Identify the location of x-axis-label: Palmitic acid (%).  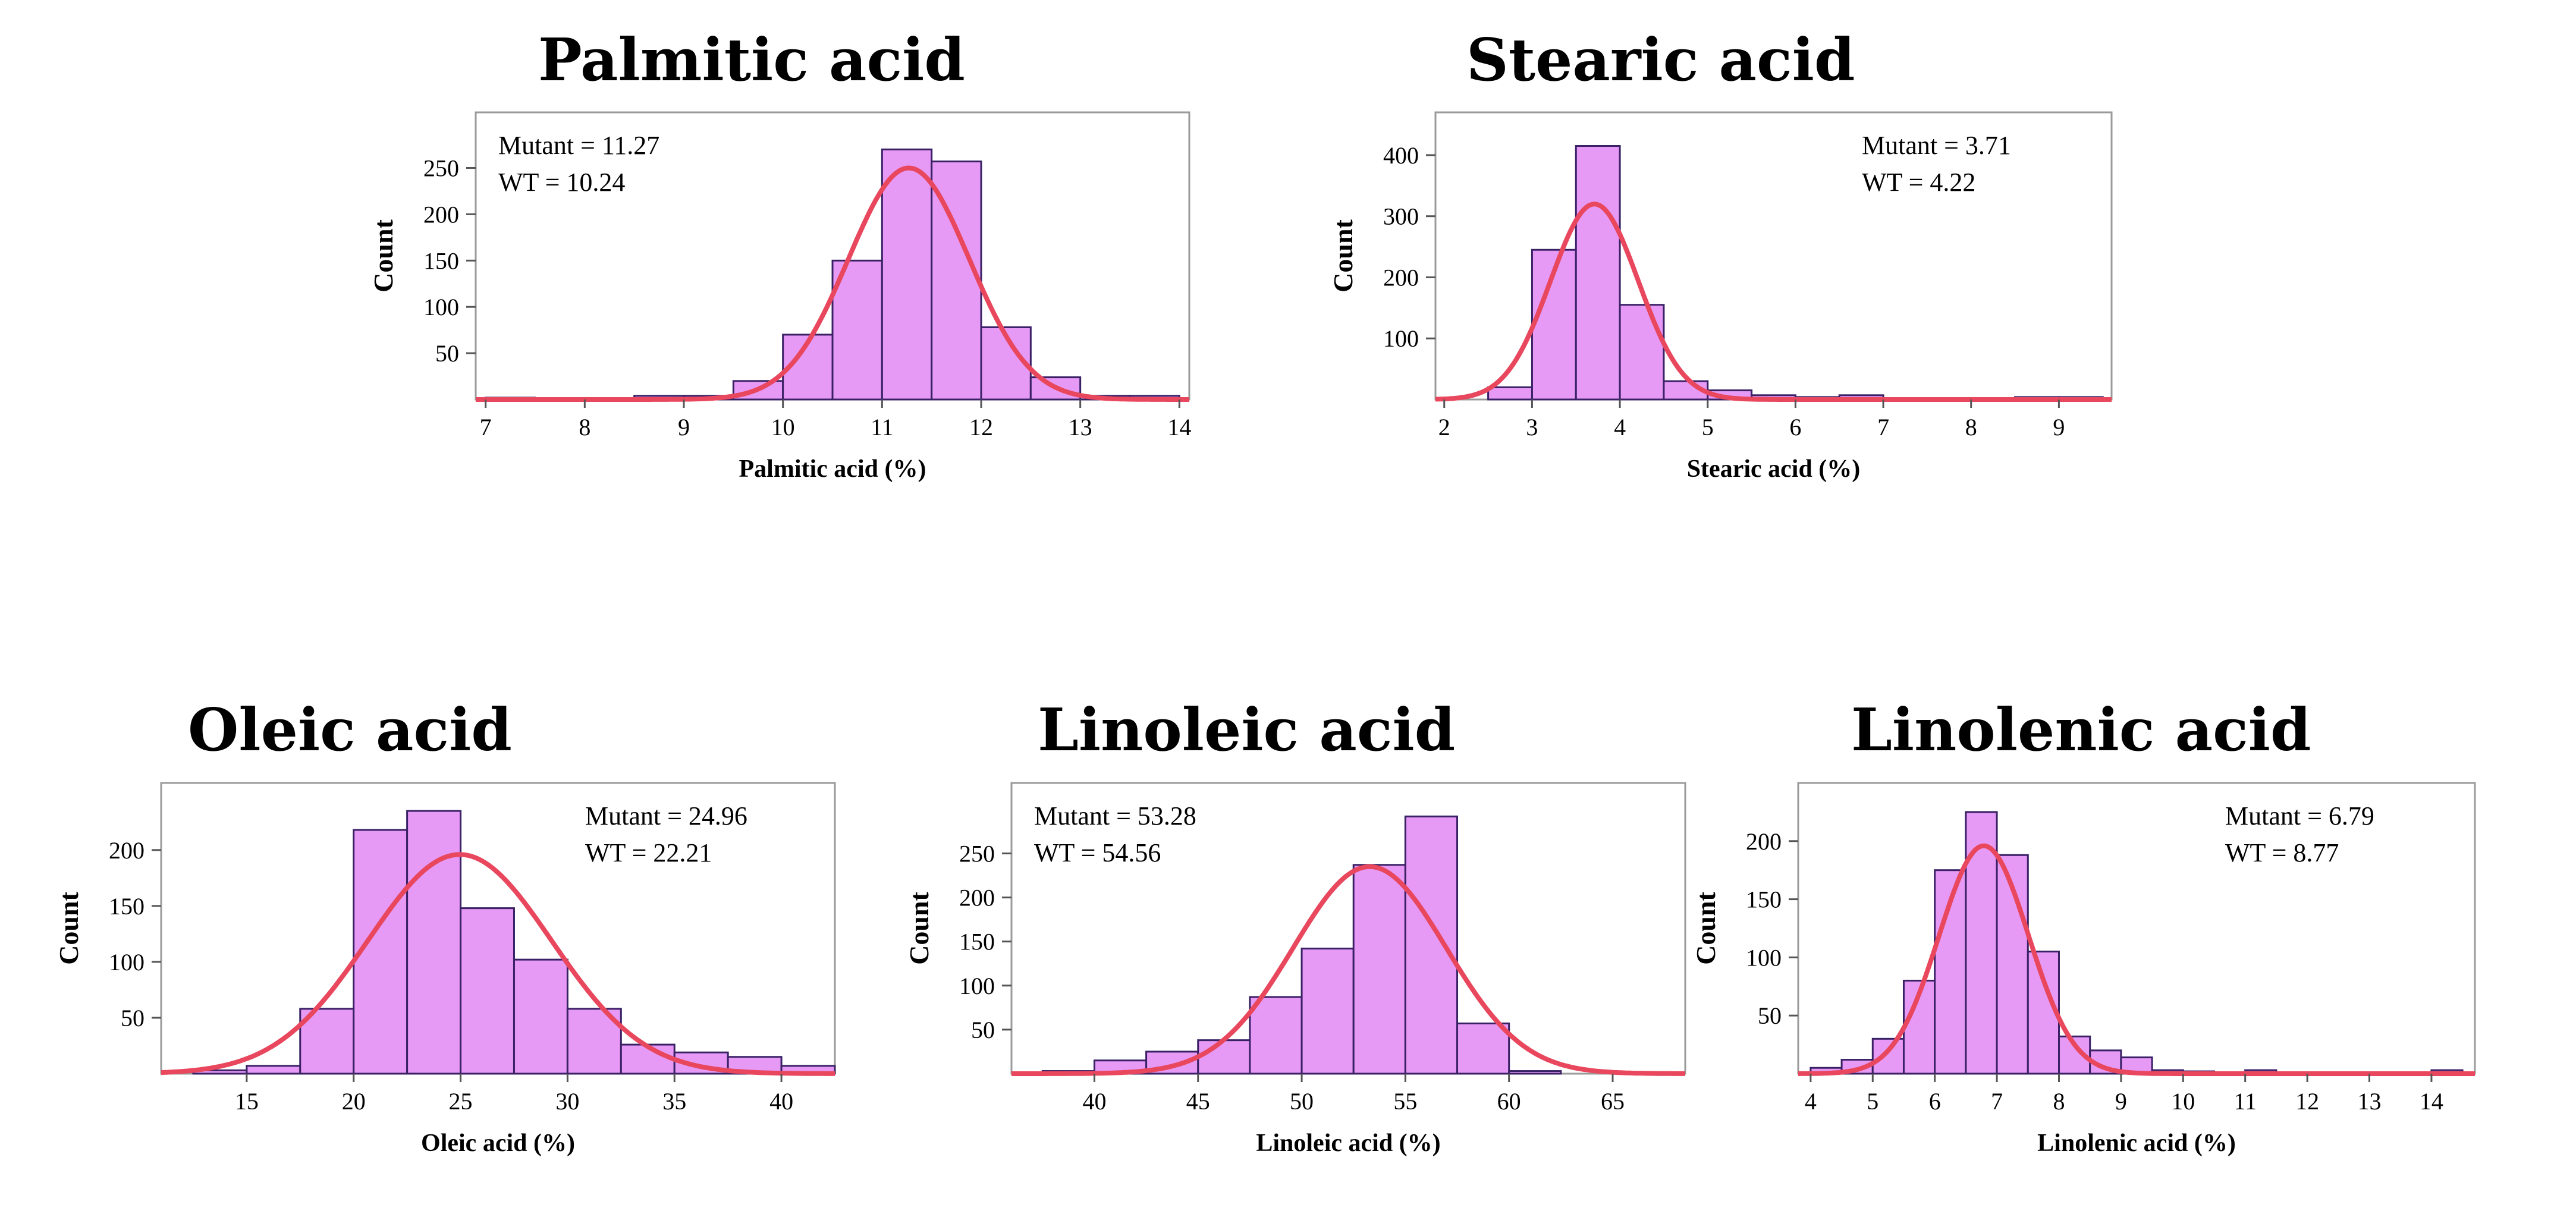
(832, 469).